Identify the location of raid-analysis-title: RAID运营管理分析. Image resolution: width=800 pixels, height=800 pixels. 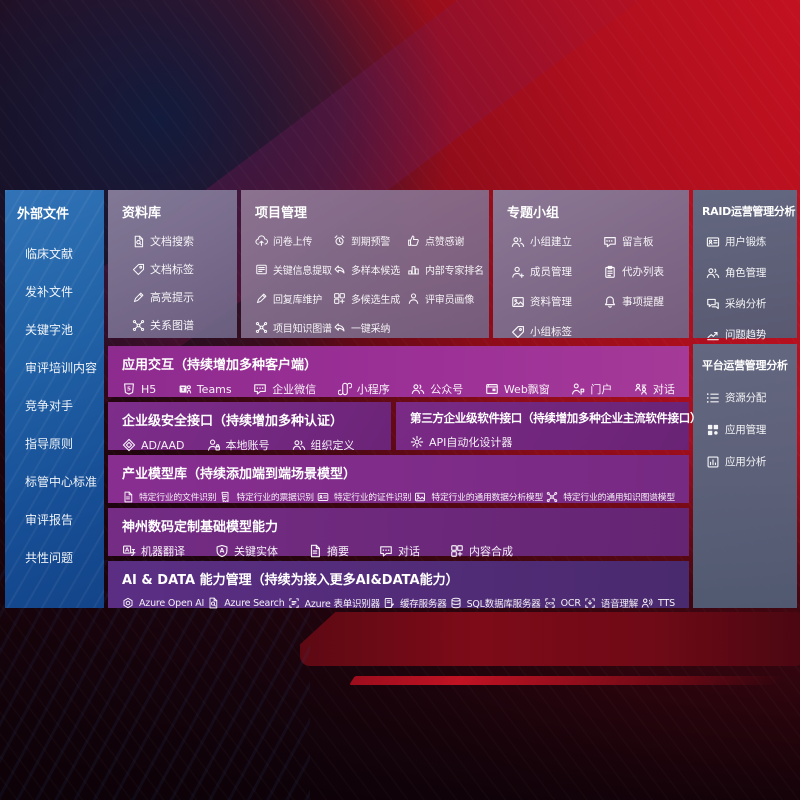
(749, 211).